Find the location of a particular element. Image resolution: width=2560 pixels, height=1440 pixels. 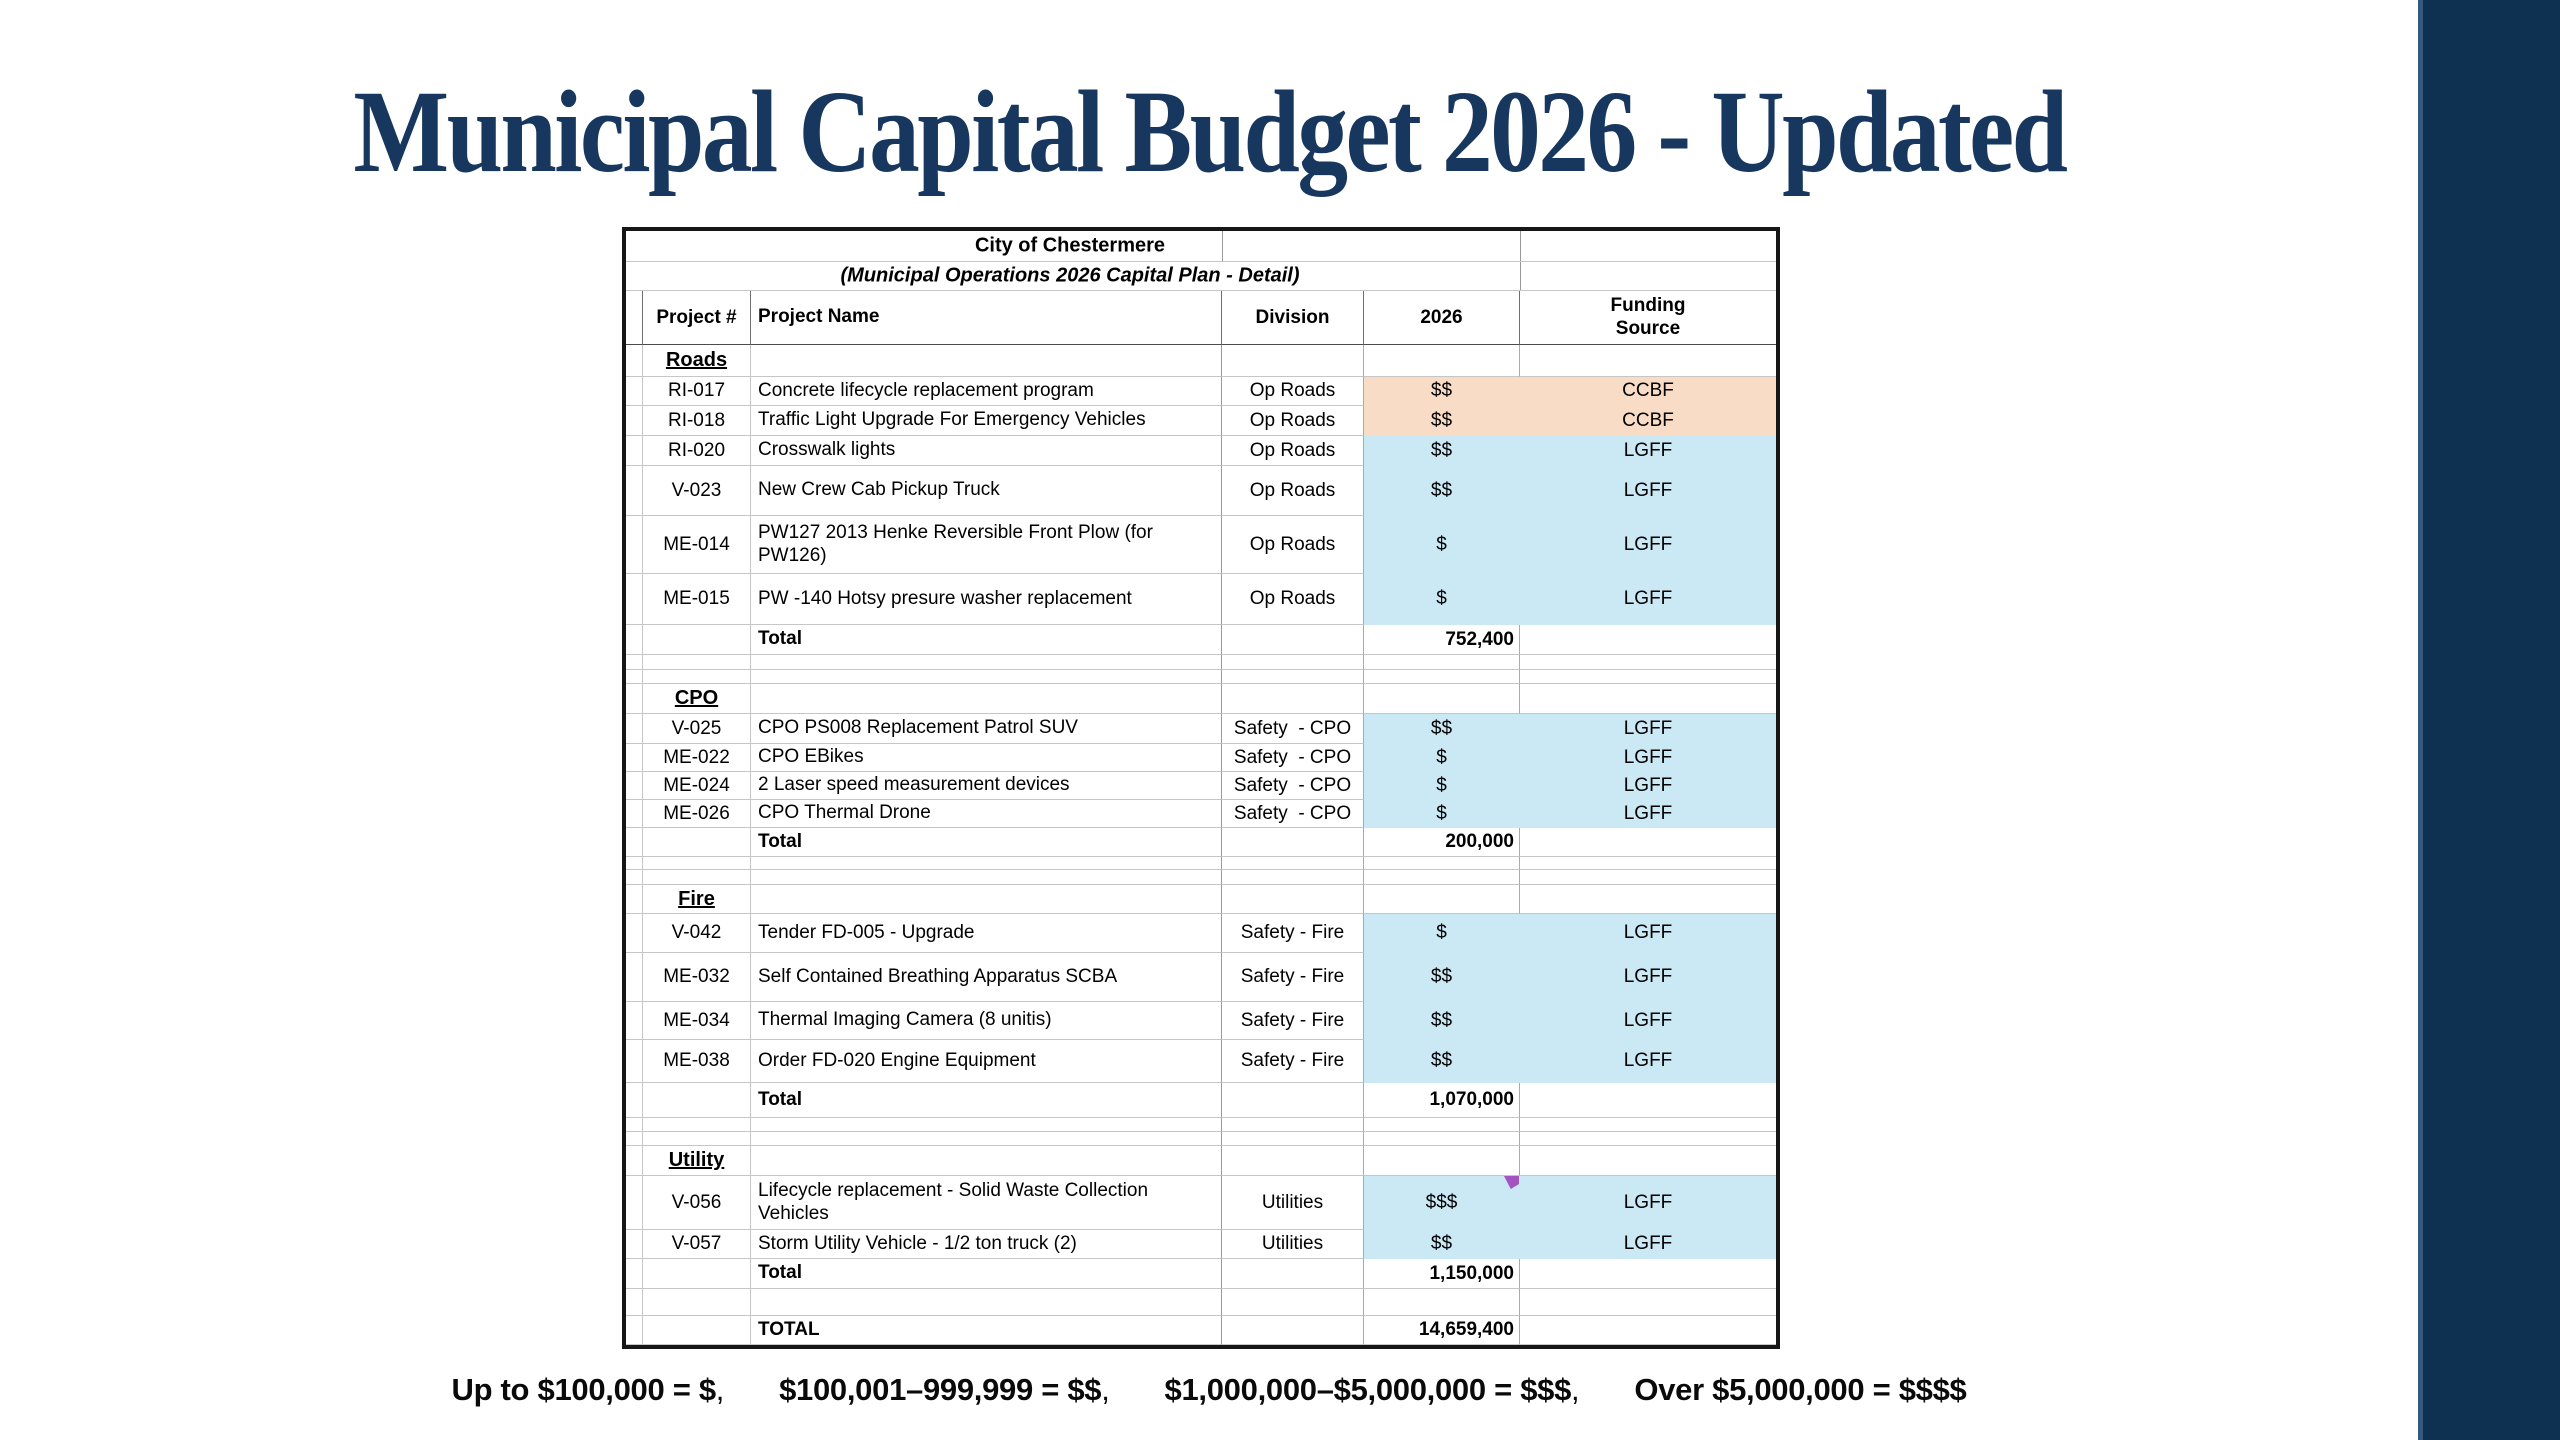

grand-total-amount: 14,659,400 is located at coordinates (1442, 1330).